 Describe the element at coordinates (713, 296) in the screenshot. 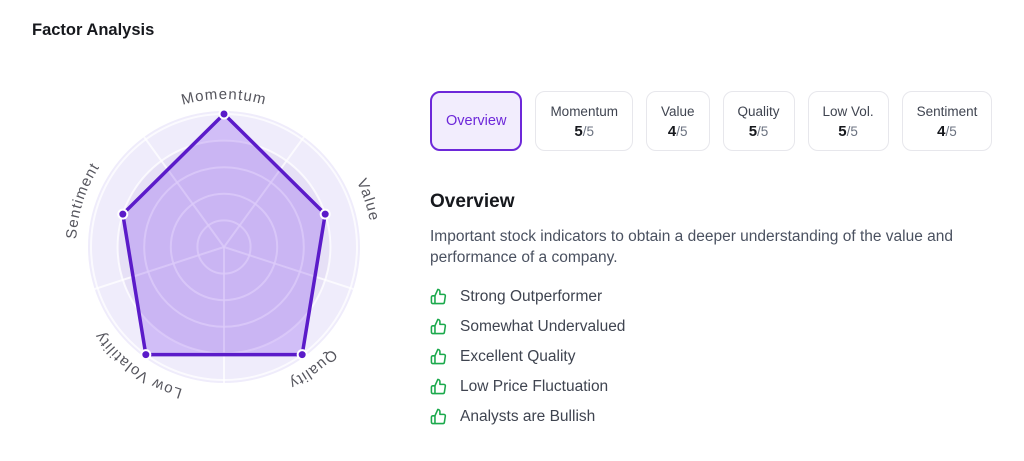

I see `list-item: Strong Outperformer` at that location.